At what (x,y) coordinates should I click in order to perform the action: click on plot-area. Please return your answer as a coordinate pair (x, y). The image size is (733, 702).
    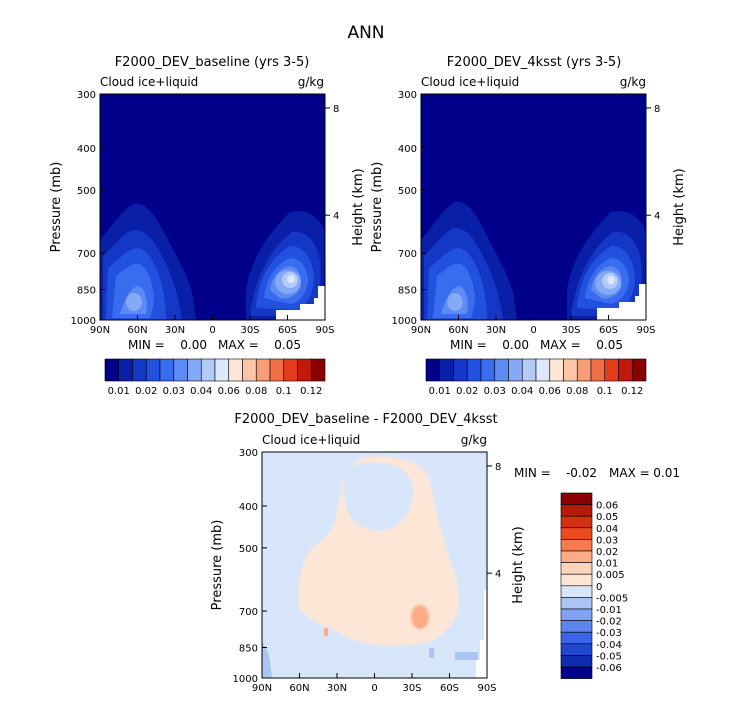
    Looking at the image, I should click on (533, 207).